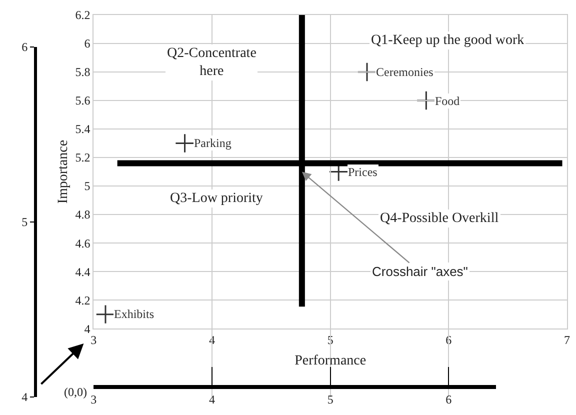  What do you see at coordinates (330, 360) in the screenshot?
I see `x-axis-title: Performance` at bounding box center [330, 360].